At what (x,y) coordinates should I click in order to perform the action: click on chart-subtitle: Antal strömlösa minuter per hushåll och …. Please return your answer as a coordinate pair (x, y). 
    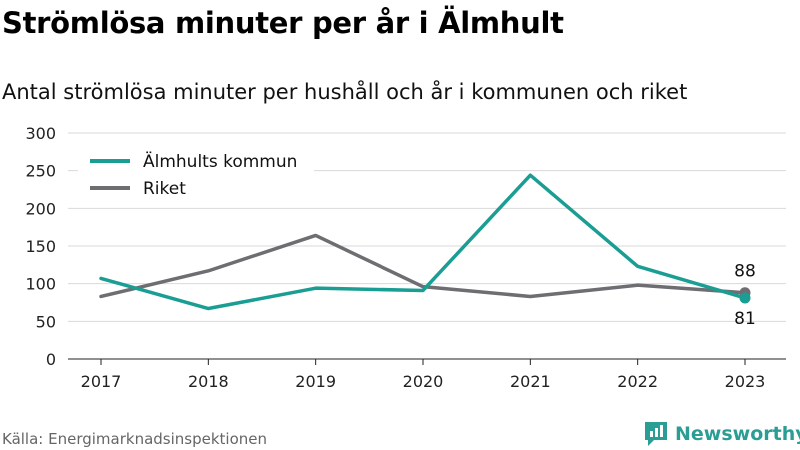
    Looking at the image, I should click on (345, 92).